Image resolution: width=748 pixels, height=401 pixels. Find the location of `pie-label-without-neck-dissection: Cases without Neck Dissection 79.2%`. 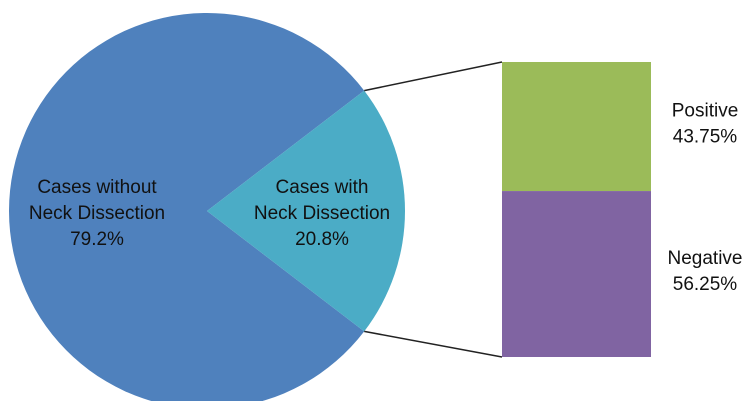

pie-label-without-neck-dissection: Cases without Neck Dissection 79.2% is located at coordinates (97, 213).